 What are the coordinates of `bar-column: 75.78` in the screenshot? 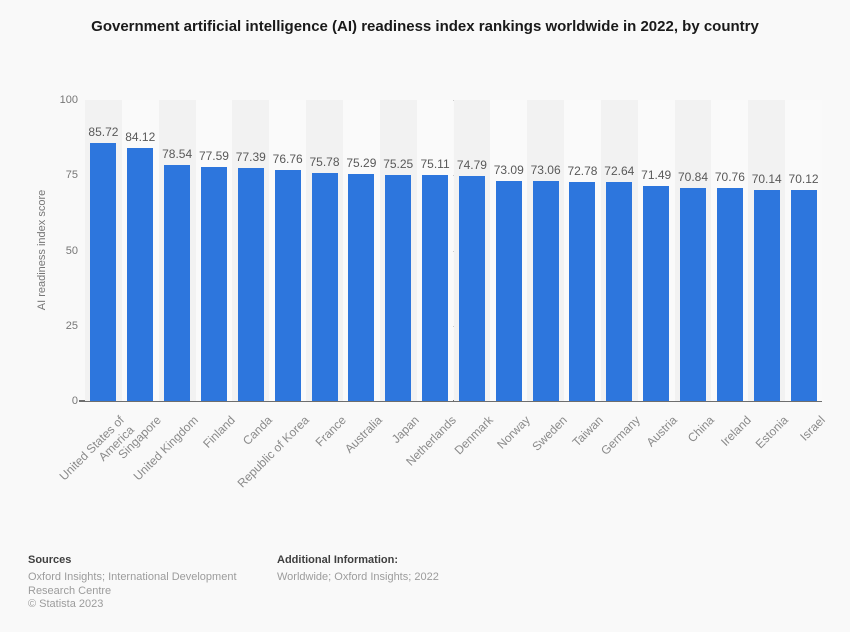 It's located at (324, 250).